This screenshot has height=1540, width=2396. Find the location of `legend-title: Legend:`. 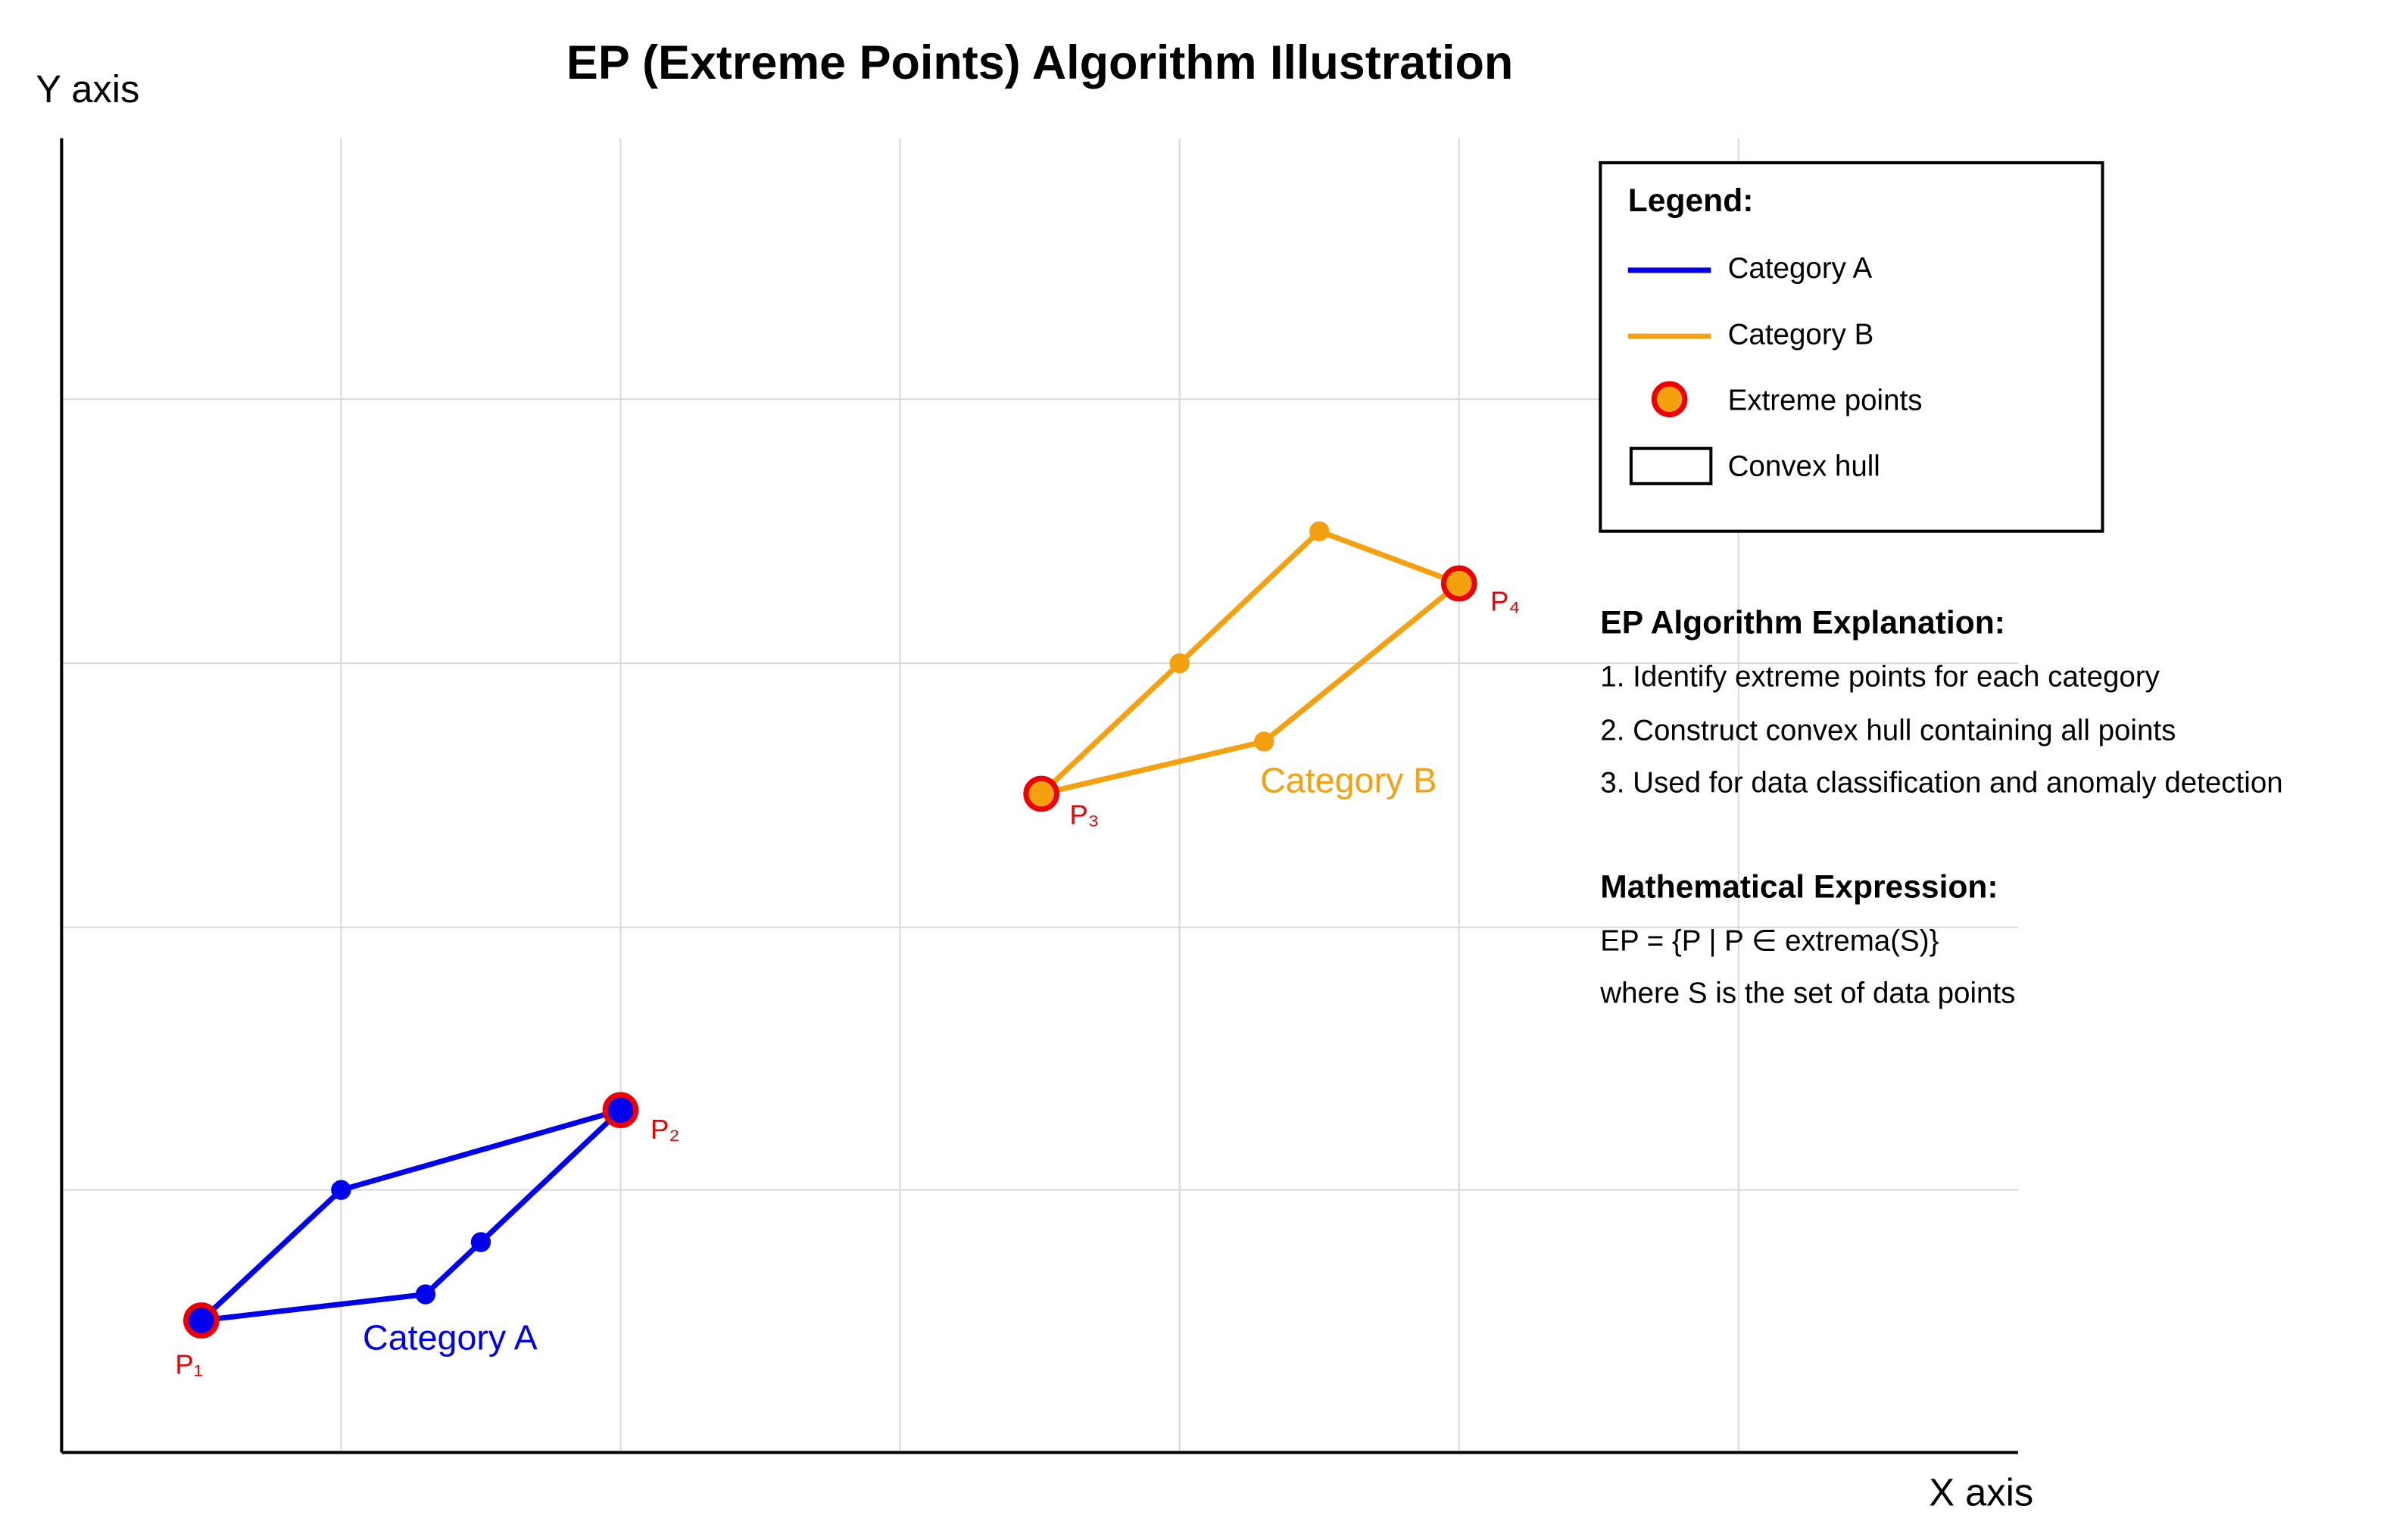

legend-title: Legend: is located at coordinates (1691, 201).